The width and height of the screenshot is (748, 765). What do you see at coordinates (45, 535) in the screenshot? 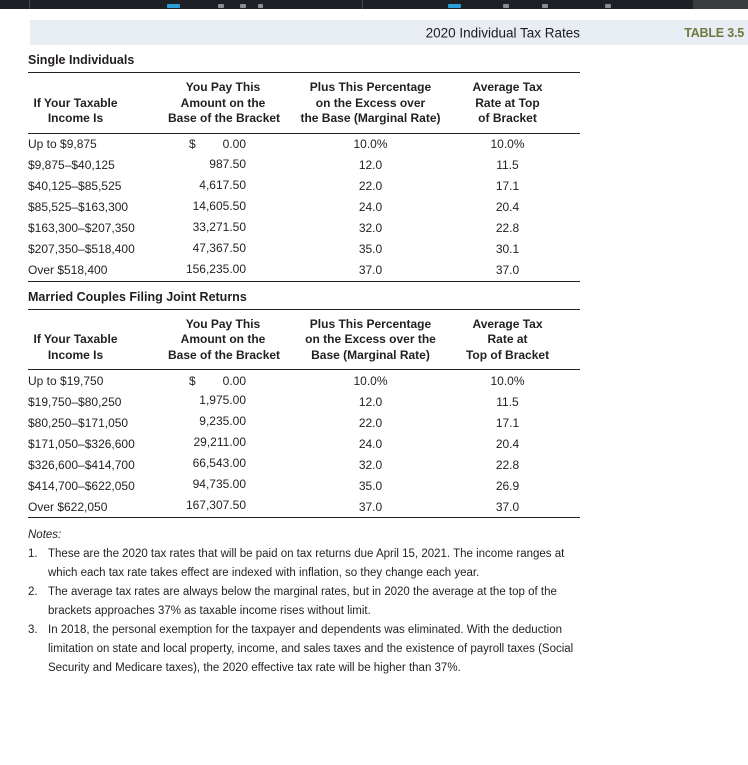
I see `notes-label: Notes:` at bounding box center [45, 535].